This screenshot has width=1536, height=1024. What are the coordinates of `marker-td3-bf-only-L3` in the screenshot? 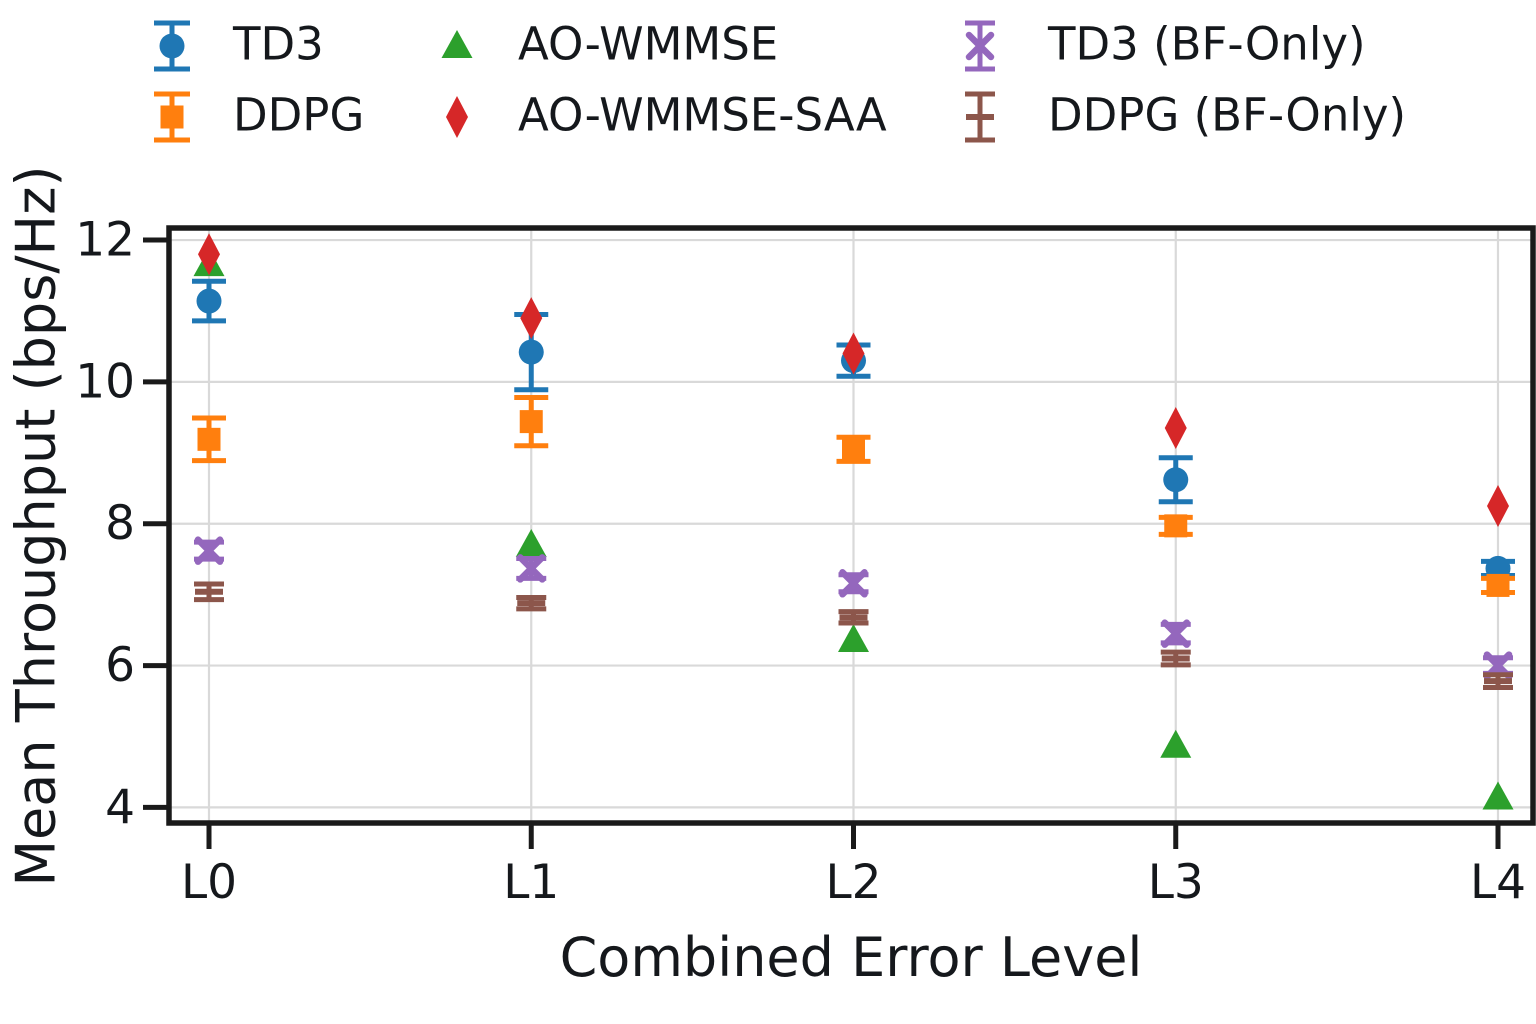 It's located at (1175, 633).